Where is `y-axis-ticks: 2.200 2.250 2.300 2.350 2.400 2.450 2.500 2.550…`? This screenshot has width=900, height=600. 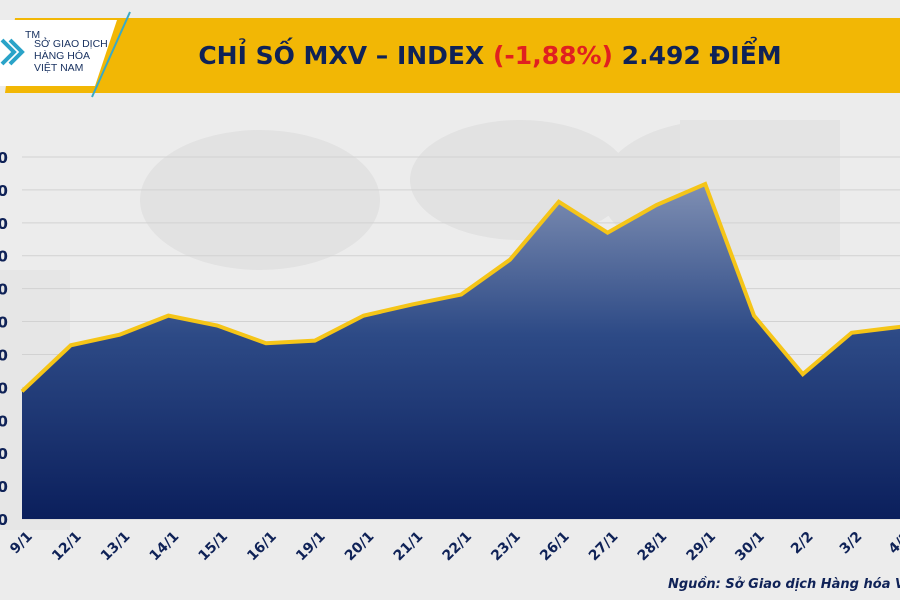 y-axis-ticks: 2.200 2.250 2.300 2.350 2.400 2.450 2.500 2.550… is located at coordinates (4, 339).